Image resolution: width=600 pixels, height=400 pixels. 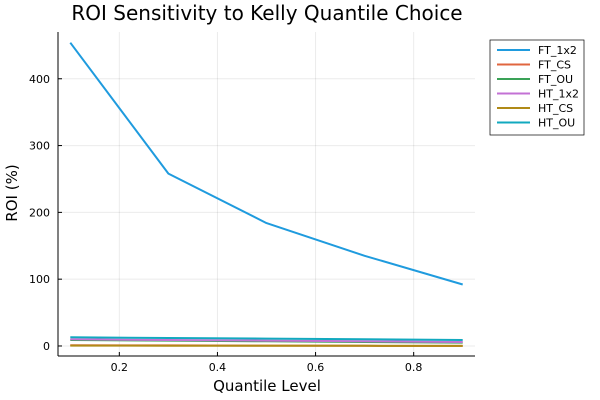 I want to click on x-tick-label: 0.8, so click(x=414, y=367).